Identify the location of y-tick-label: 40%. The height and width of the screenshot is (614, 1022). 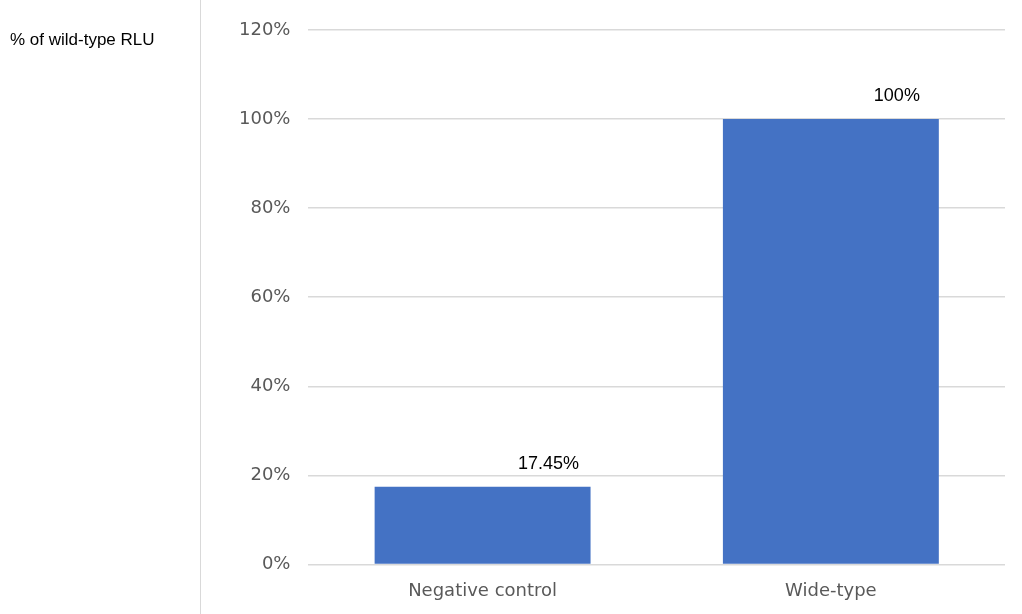
(270, 384).